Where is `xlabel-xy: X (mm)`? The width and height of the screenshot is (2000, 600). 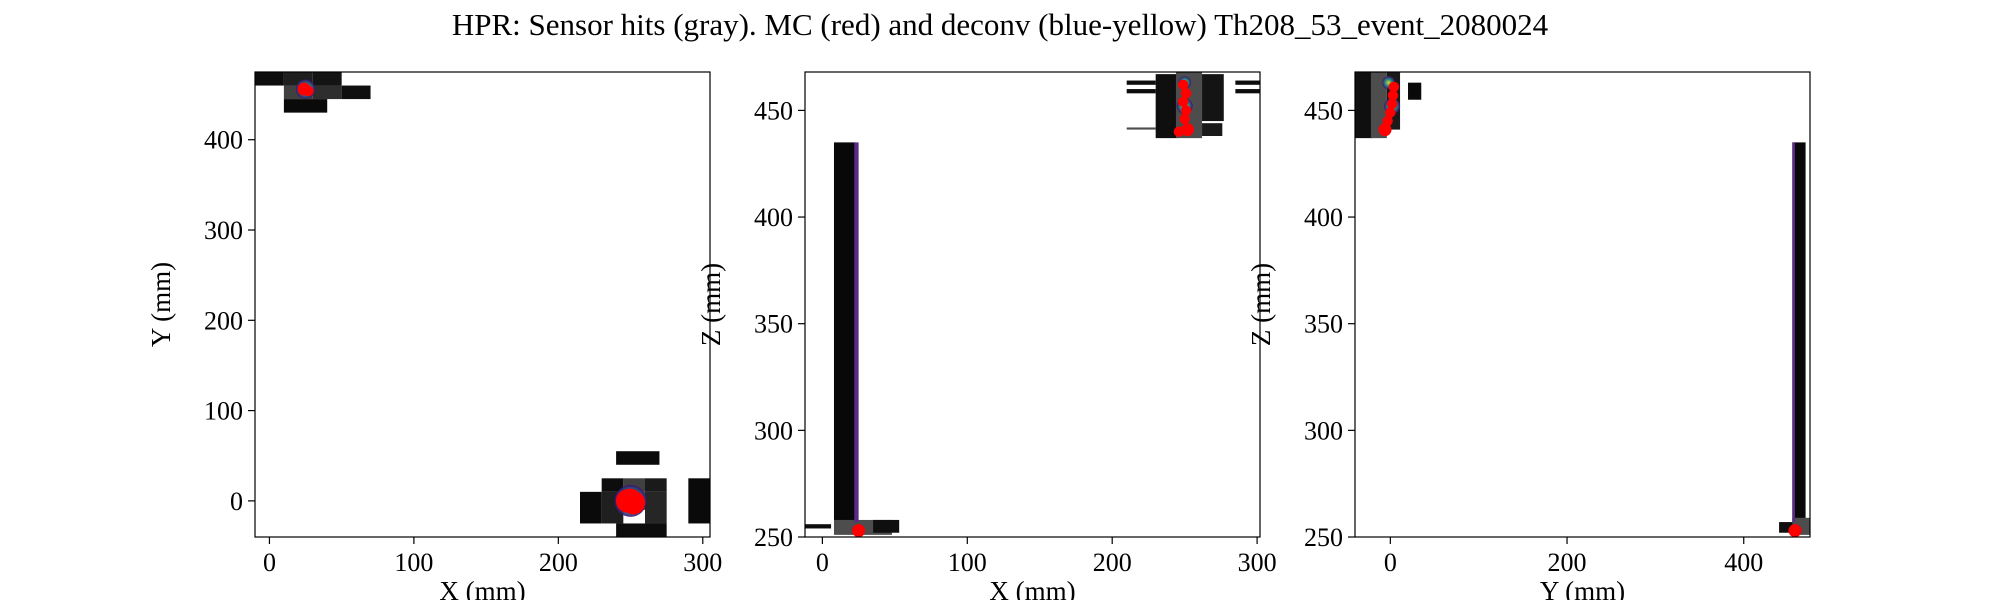 xlabel-xy: X (mm) is located at coordinates (482, 588).